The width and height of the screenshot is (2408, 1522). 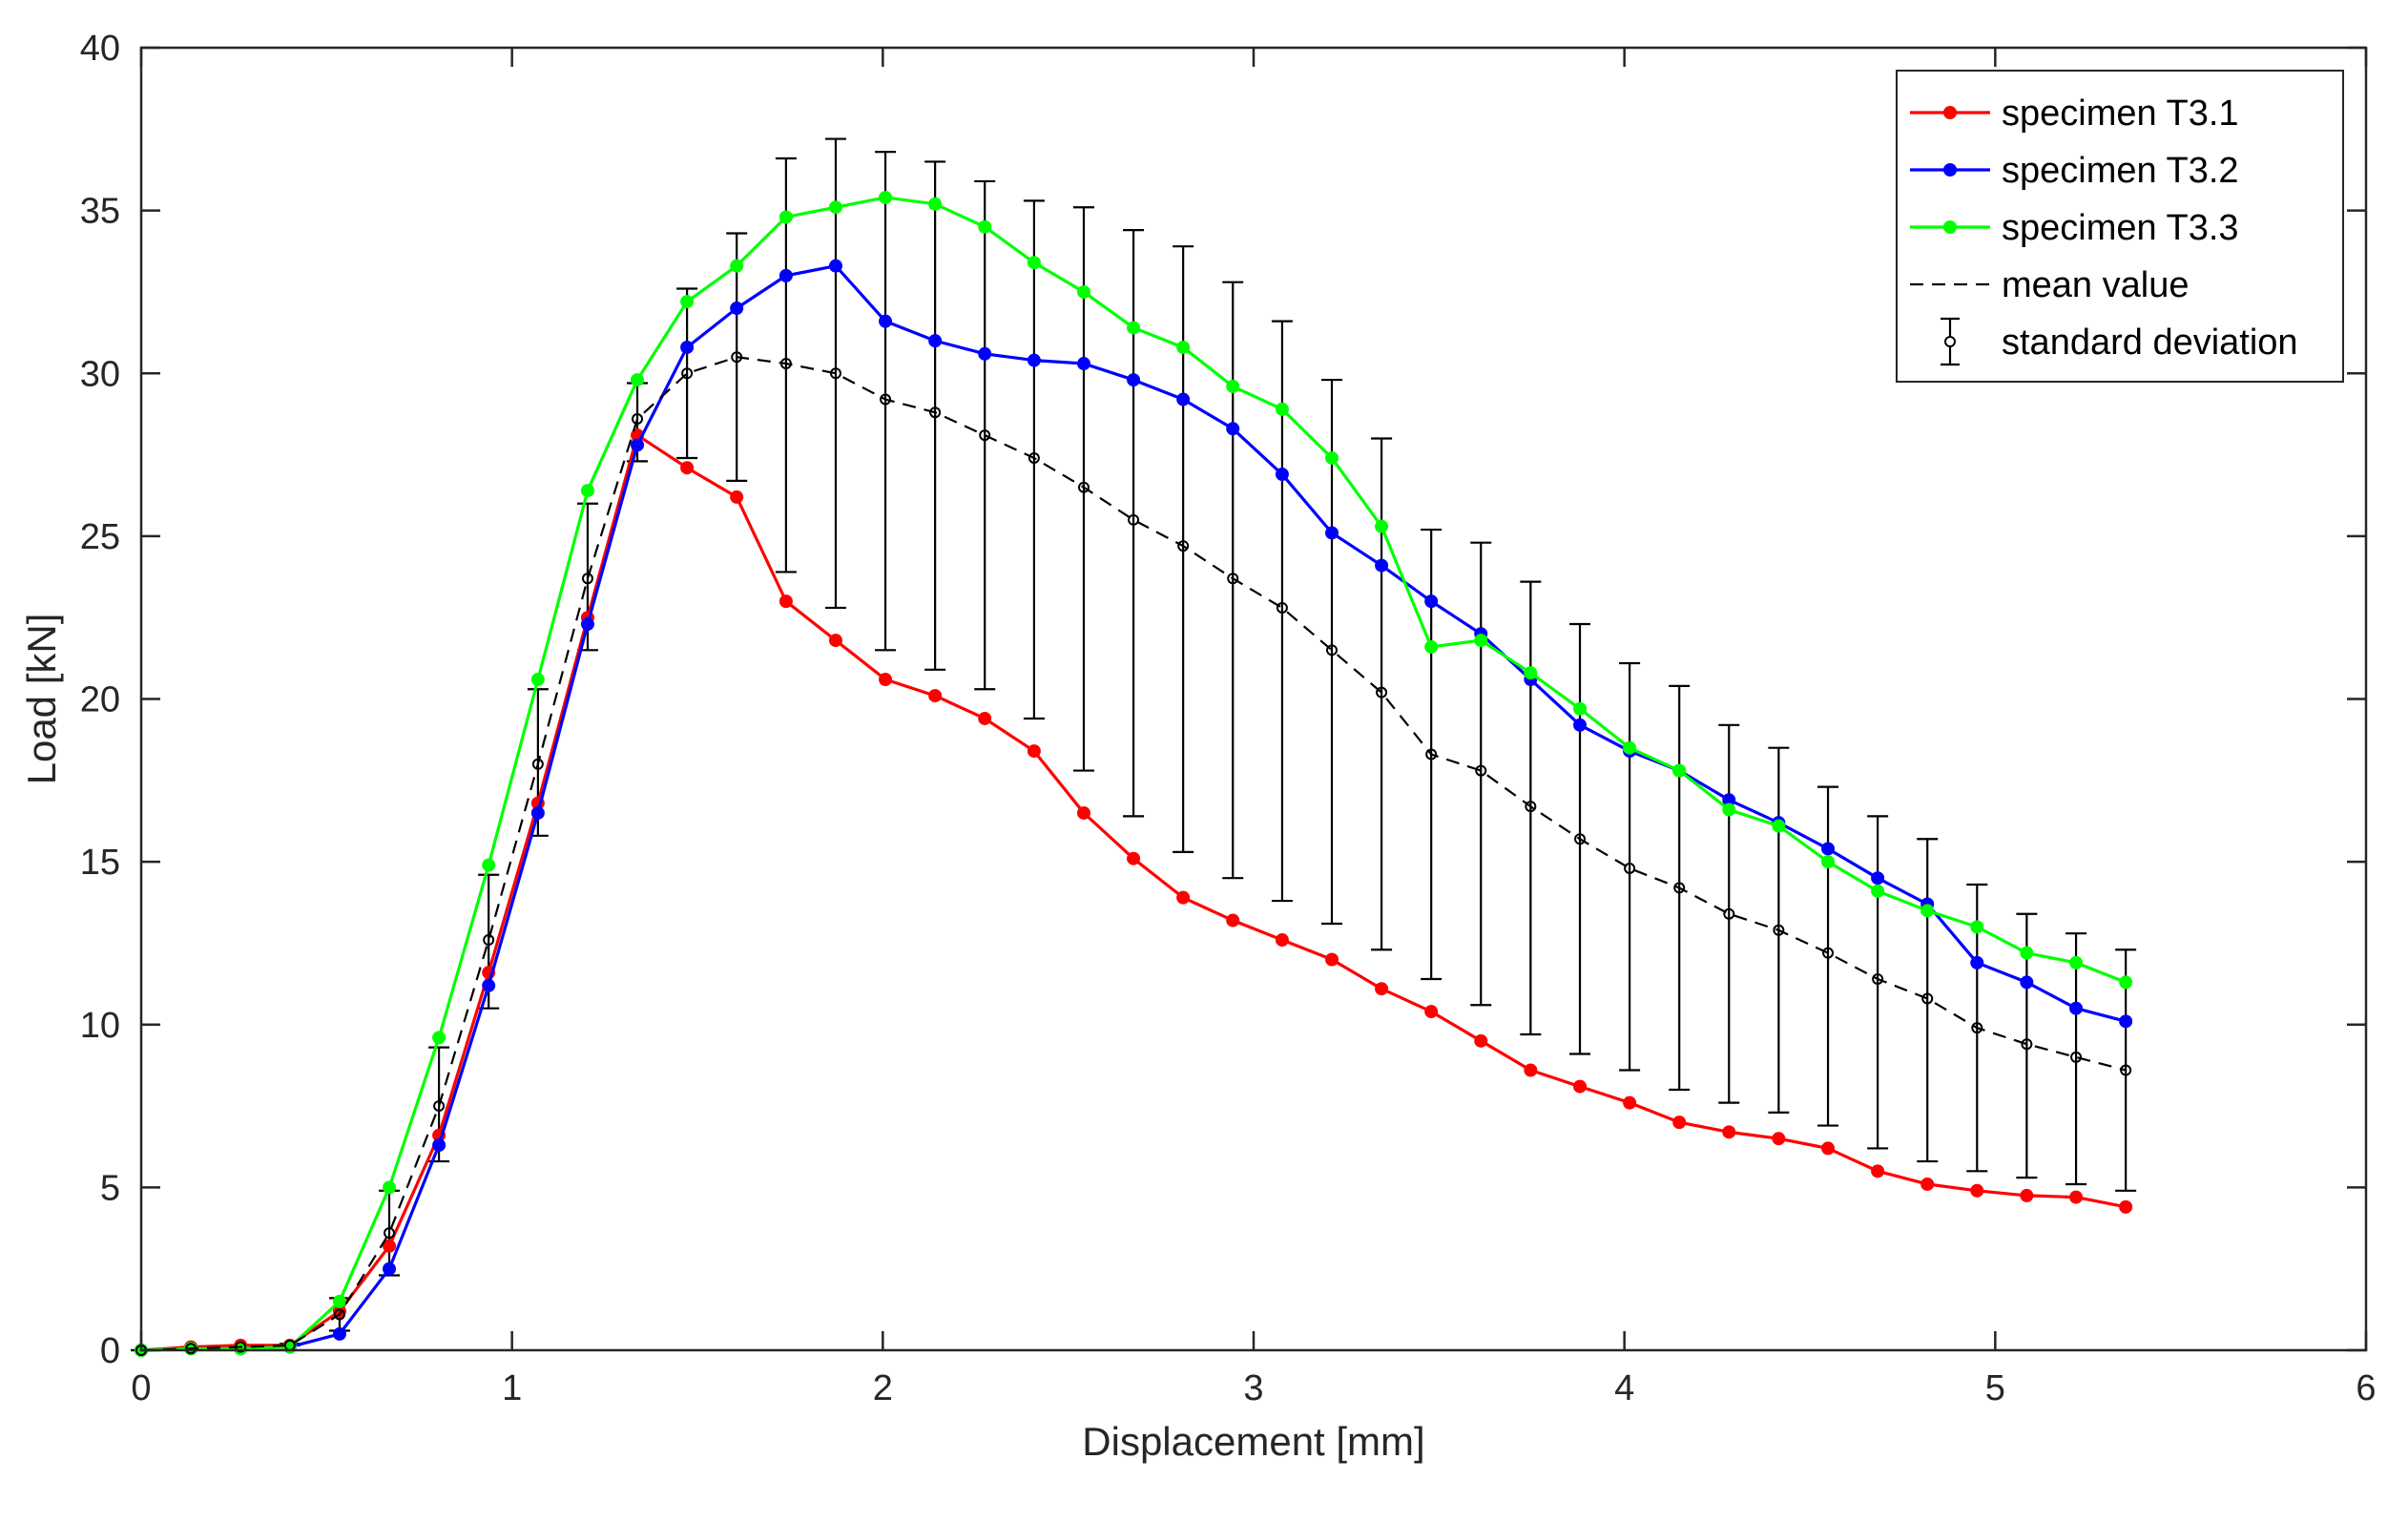 I want to click on y-tick-label: 15, so click(x=100, y=863).